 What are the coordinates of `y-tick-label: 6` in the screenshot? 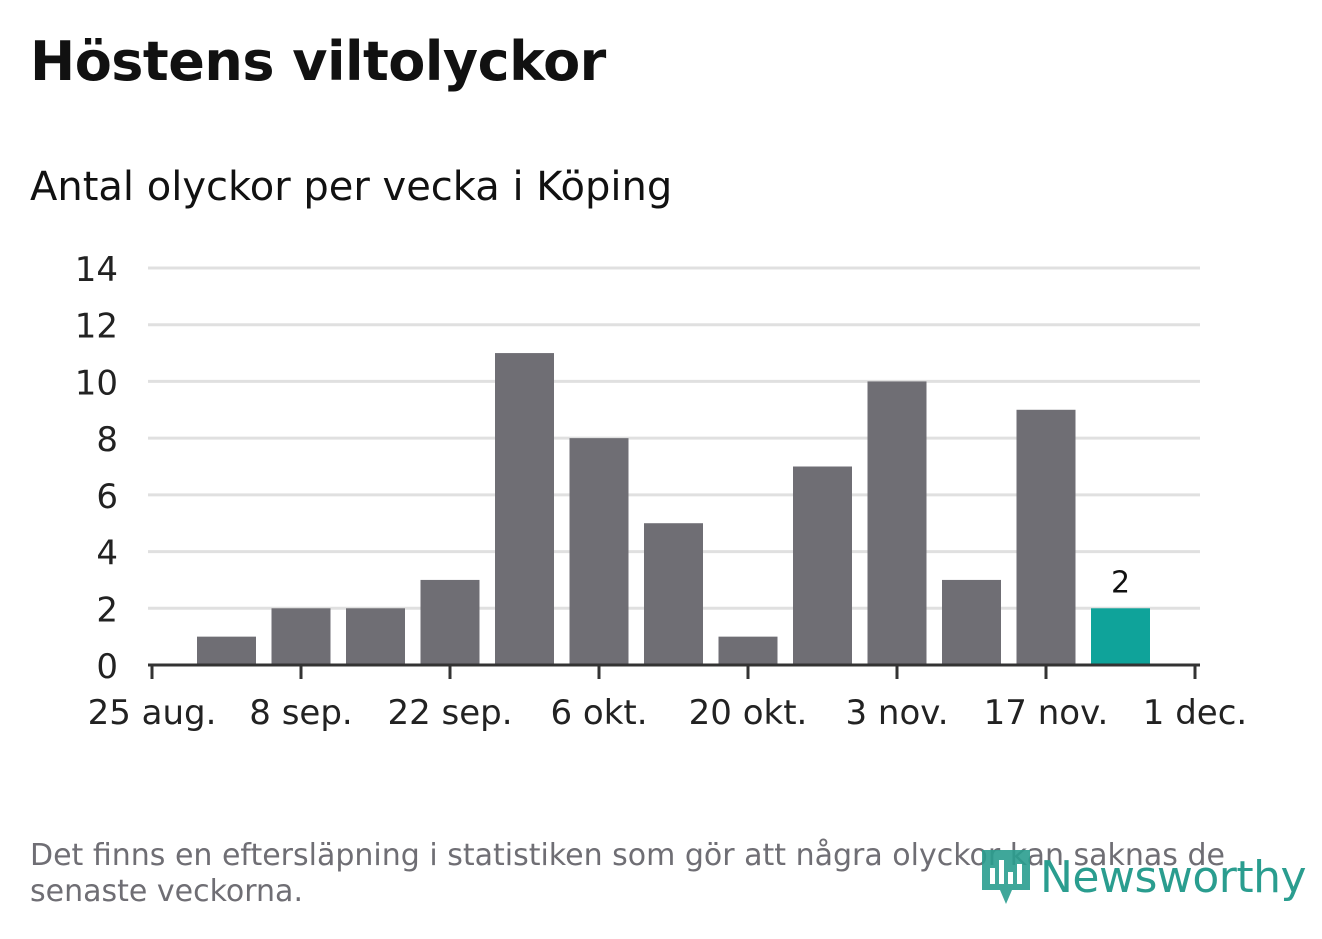 It's located at (107, 497).